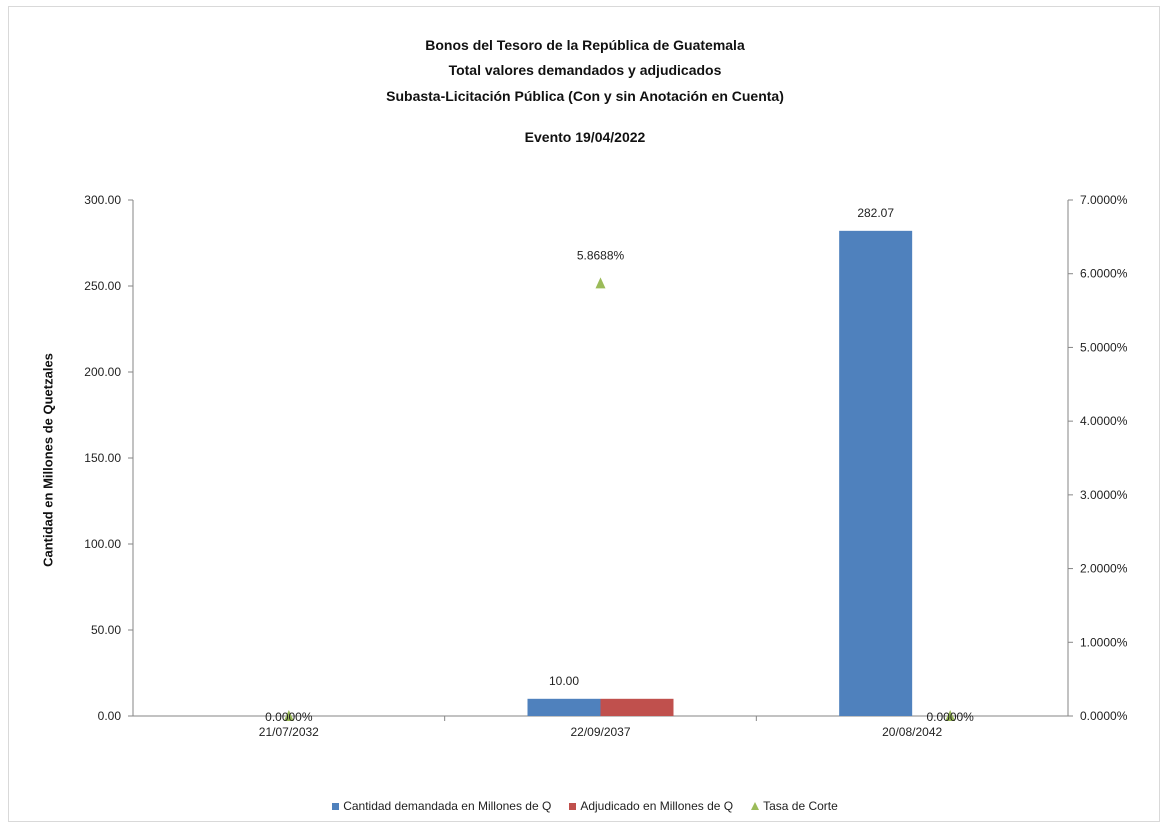  Describe the element at coordinates (601, 255) in the screenshot. I see `rate-data-label: 5.8688%` at that location.